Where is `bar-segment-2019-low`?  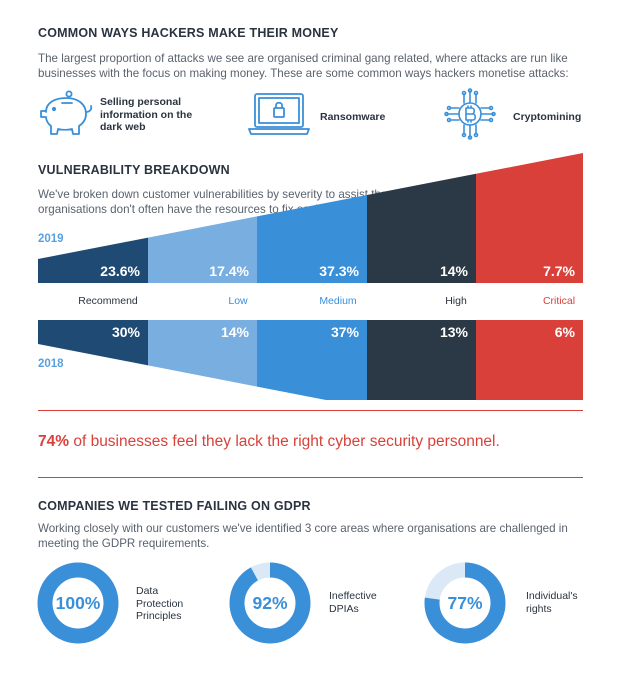
bar-segment-2019-low is located at coordinates (202, 249).